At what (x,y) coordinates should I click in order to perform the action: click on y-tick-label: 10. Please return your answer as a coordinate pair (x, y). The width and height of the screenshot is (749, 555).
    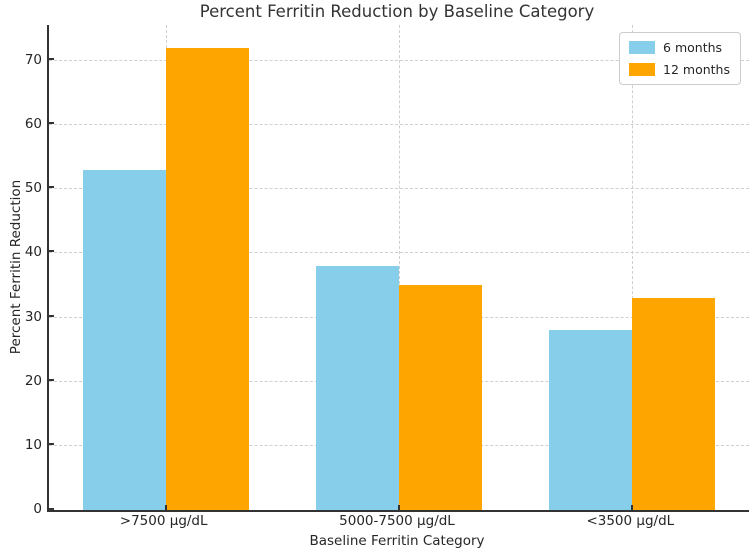
    Looking at the image, I should click on (33, 444).